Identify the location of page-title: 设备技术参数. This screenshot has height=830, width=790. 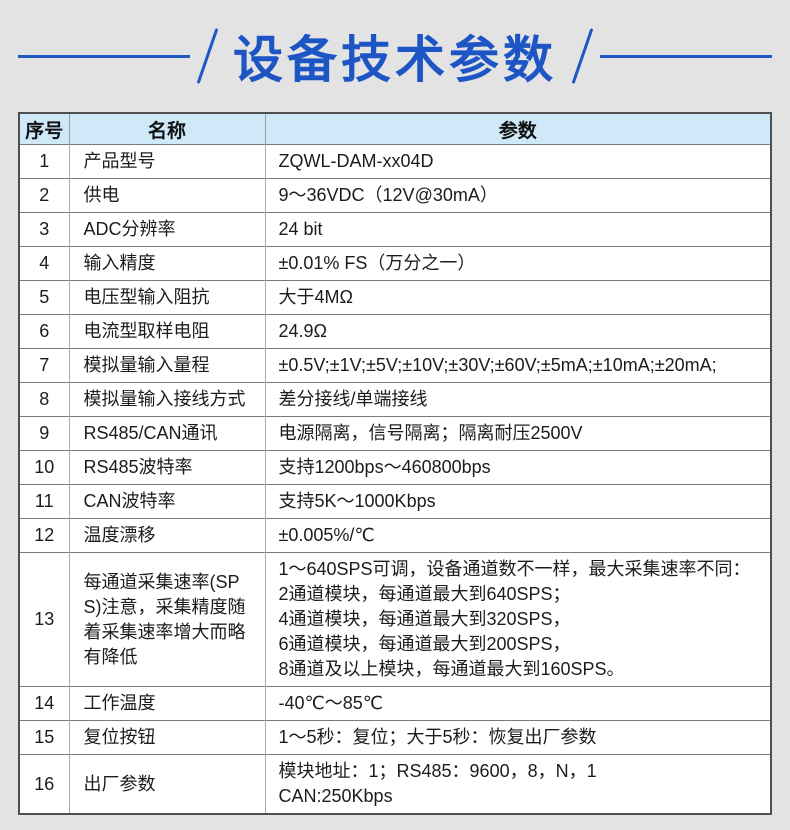
(395, 60).